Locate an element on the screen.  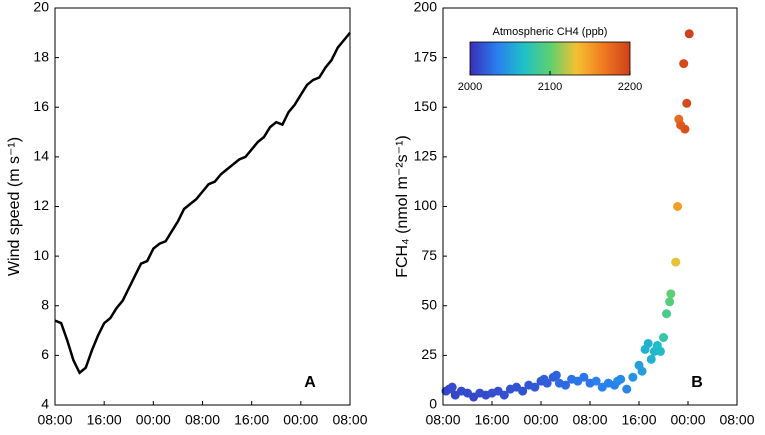
y-tick-label: 18 is located at coordinates (41, 56).